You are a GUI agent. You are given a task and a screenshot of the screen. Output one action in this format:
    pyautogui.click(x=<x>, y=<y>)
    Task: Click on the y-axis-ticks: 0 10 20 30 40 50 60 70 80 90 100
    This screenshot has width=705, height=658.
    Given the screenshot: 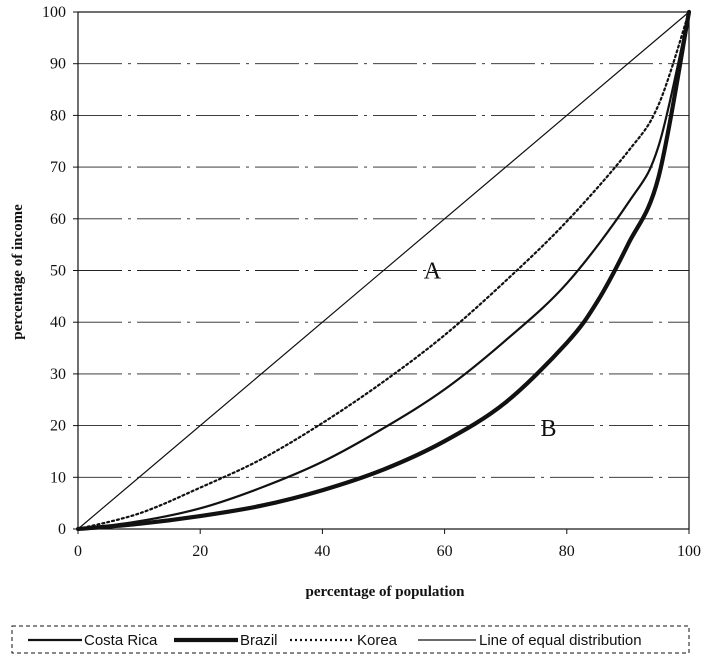 What is the action you would take?
    pyautogui.click(x=60, y=271)
    